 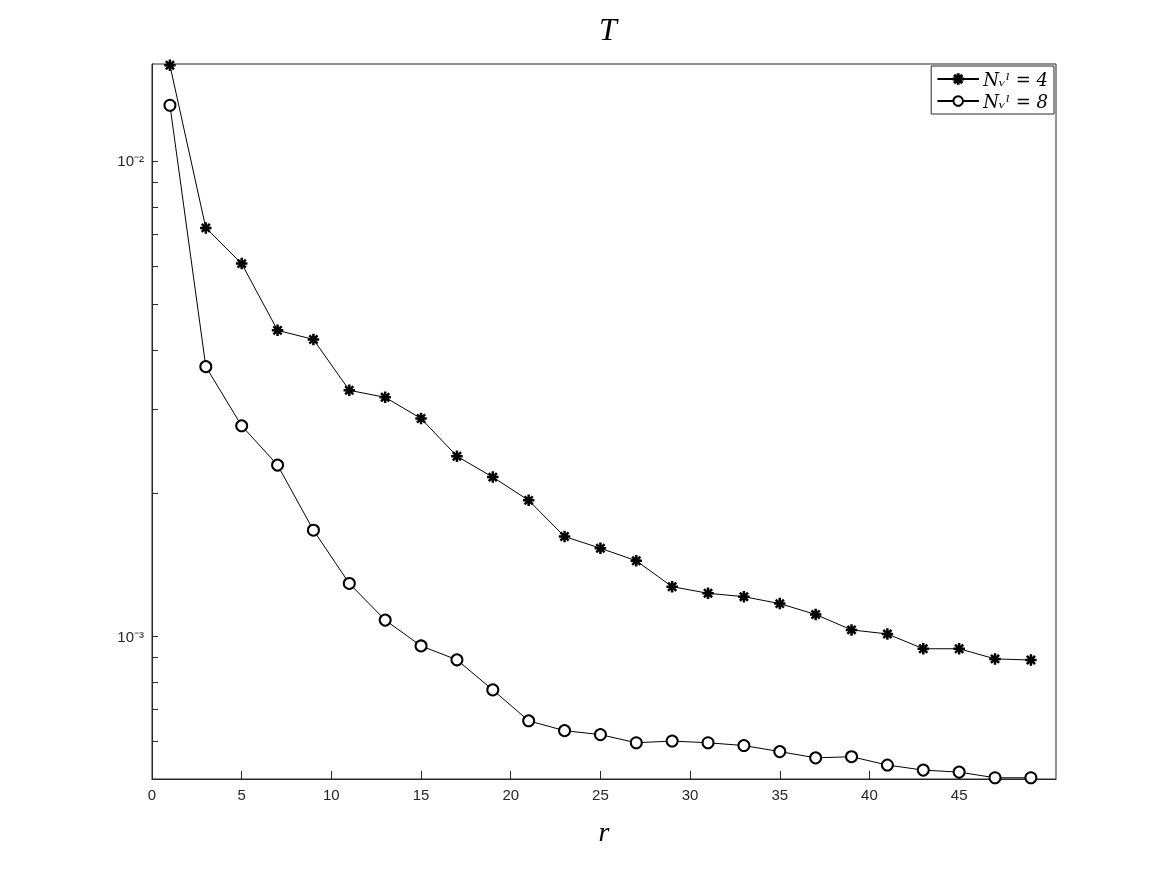 I want to click on x-tick-label: 45, so click(x=959, y=794).